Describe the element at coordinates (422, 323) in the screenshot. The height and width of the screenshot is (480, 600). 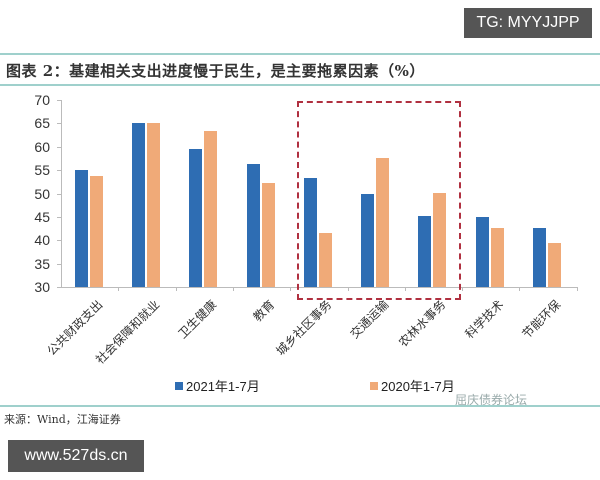
I see `x-category-label: 农林水事务` at that location.